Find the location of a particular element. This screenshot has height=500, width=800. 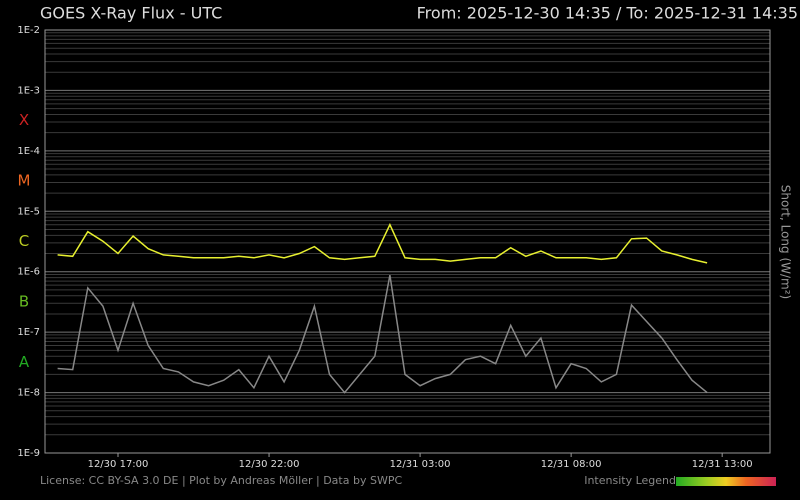

y-tick-label: 1E-7 is located at coordinates (28, 332).